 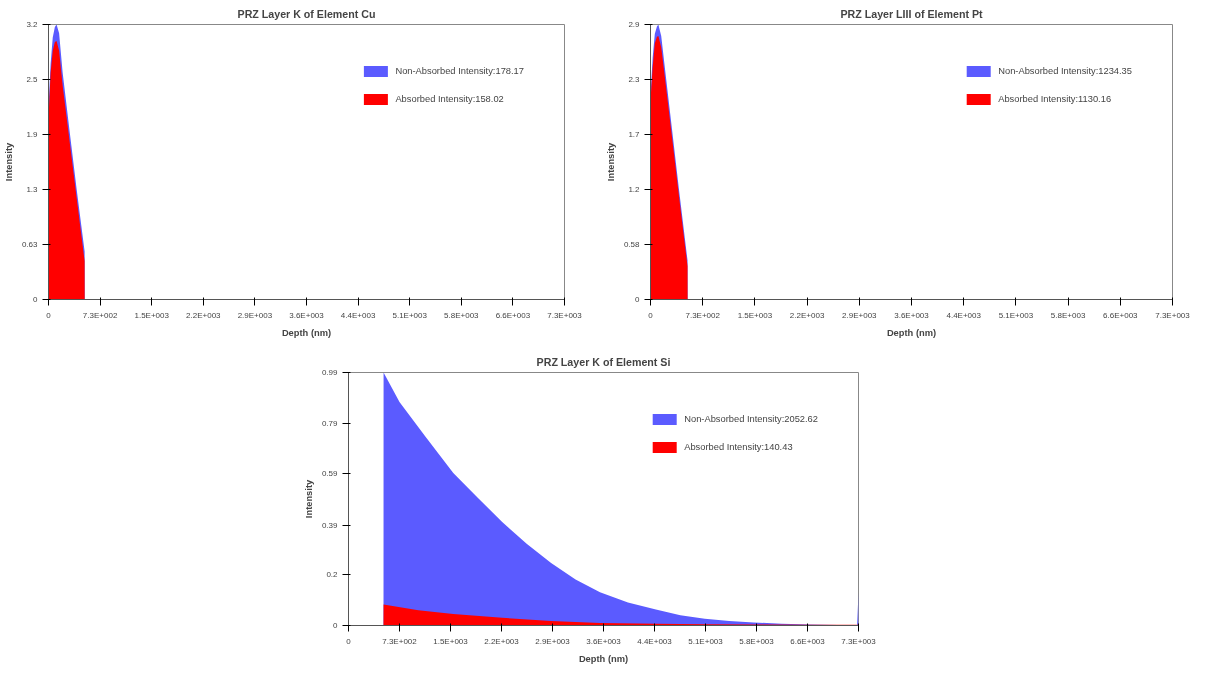 What do you see at coordinates (32, 24) in the screenshot?
I see `y-tick-label: 3.2` at bounding box center [32, 24].